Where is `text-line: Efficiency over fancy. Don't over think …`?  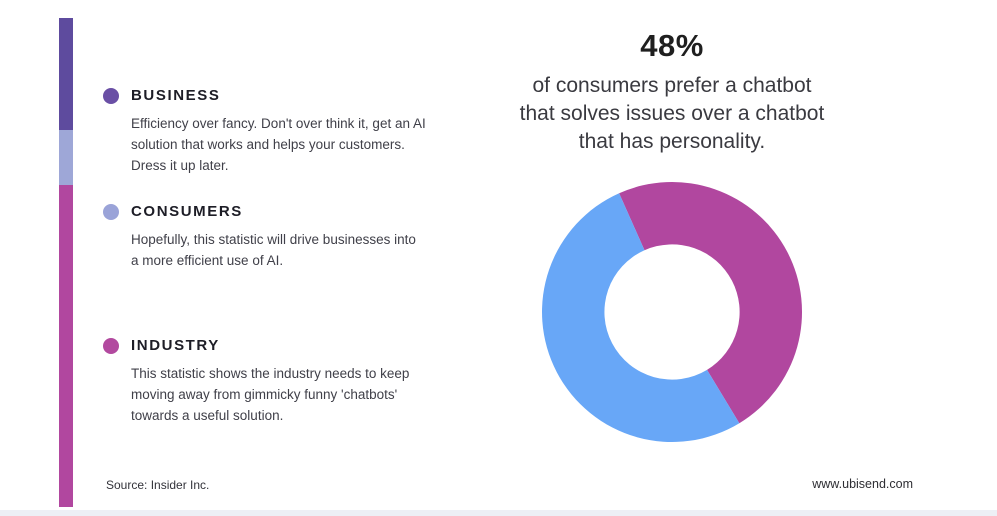 text-line: Efficiency over fancy. Don't over think … is located at coordinates (278, 123).